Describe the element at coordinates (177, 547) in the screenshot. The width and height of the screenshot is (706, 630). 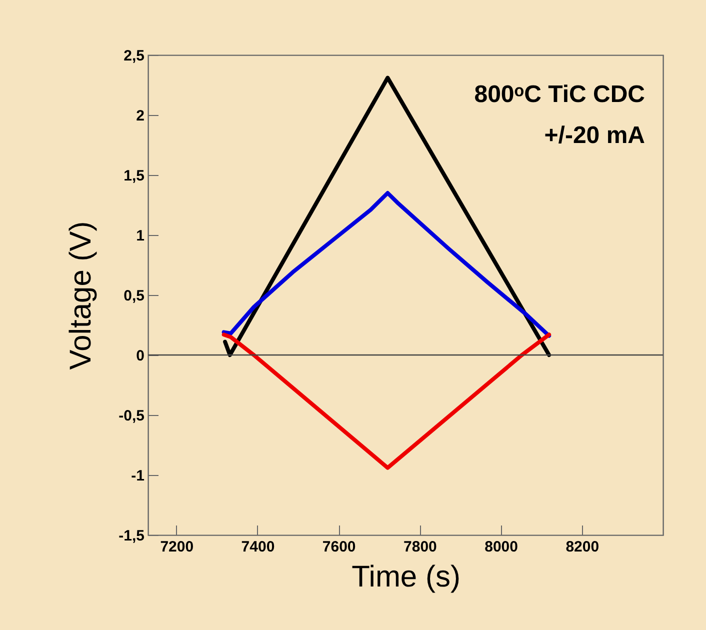
I see `x-tick-label: 7200` at that location.